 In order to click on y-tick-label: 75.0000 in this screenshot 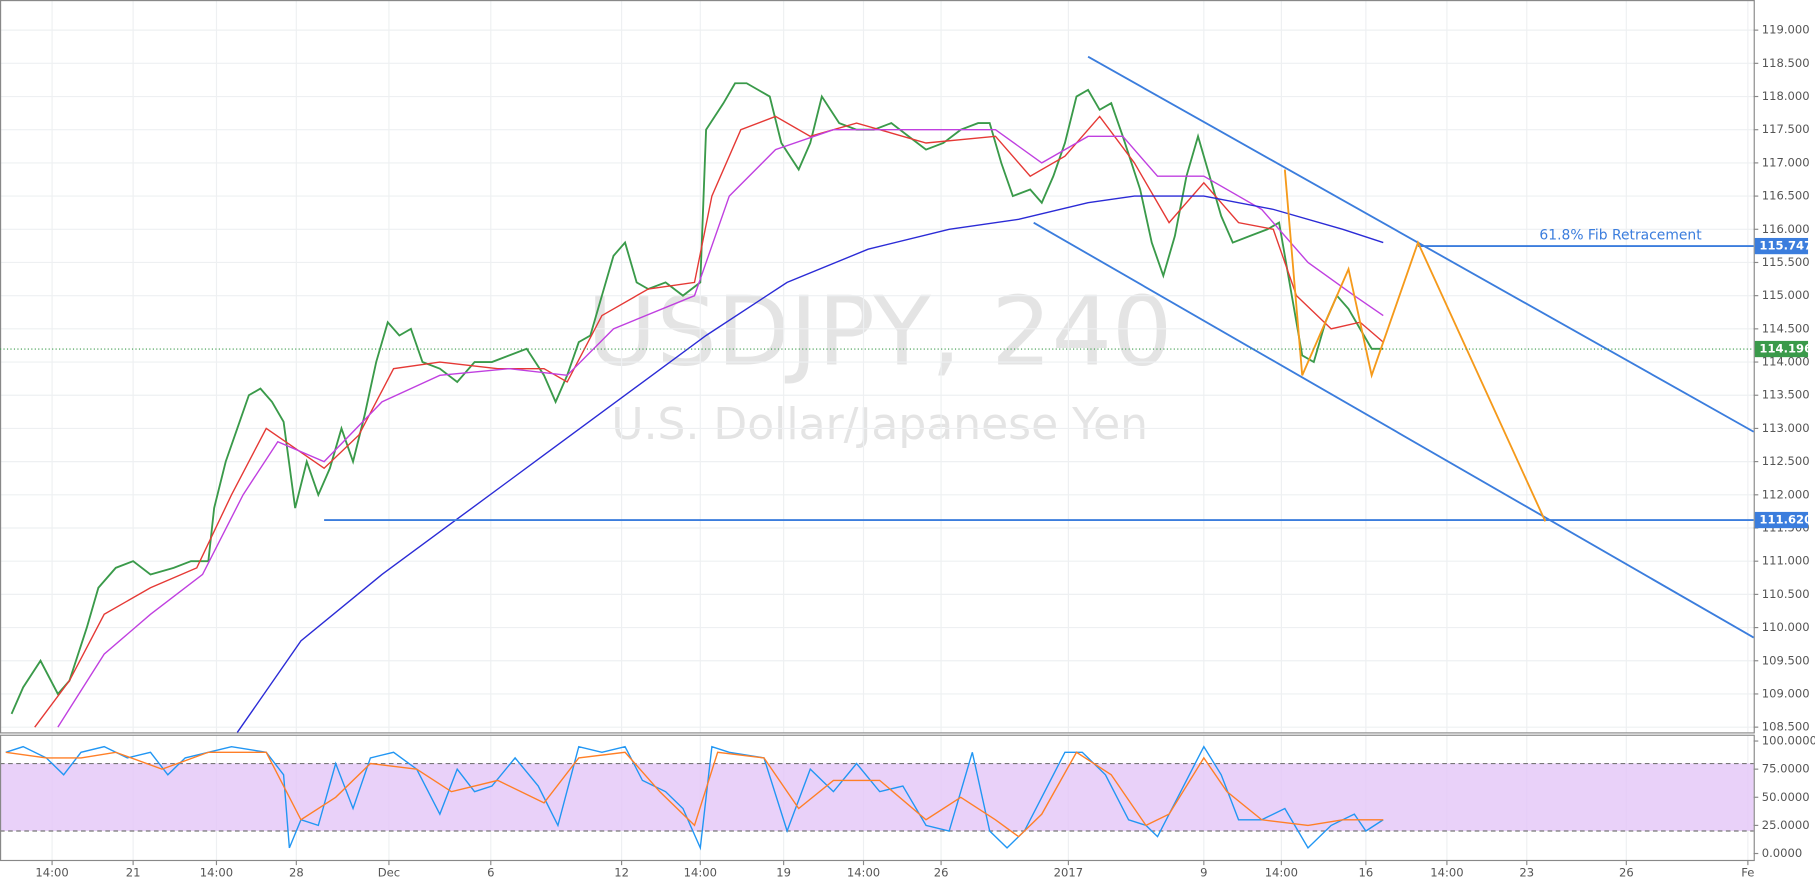, I will do `click(1786, 769)`.